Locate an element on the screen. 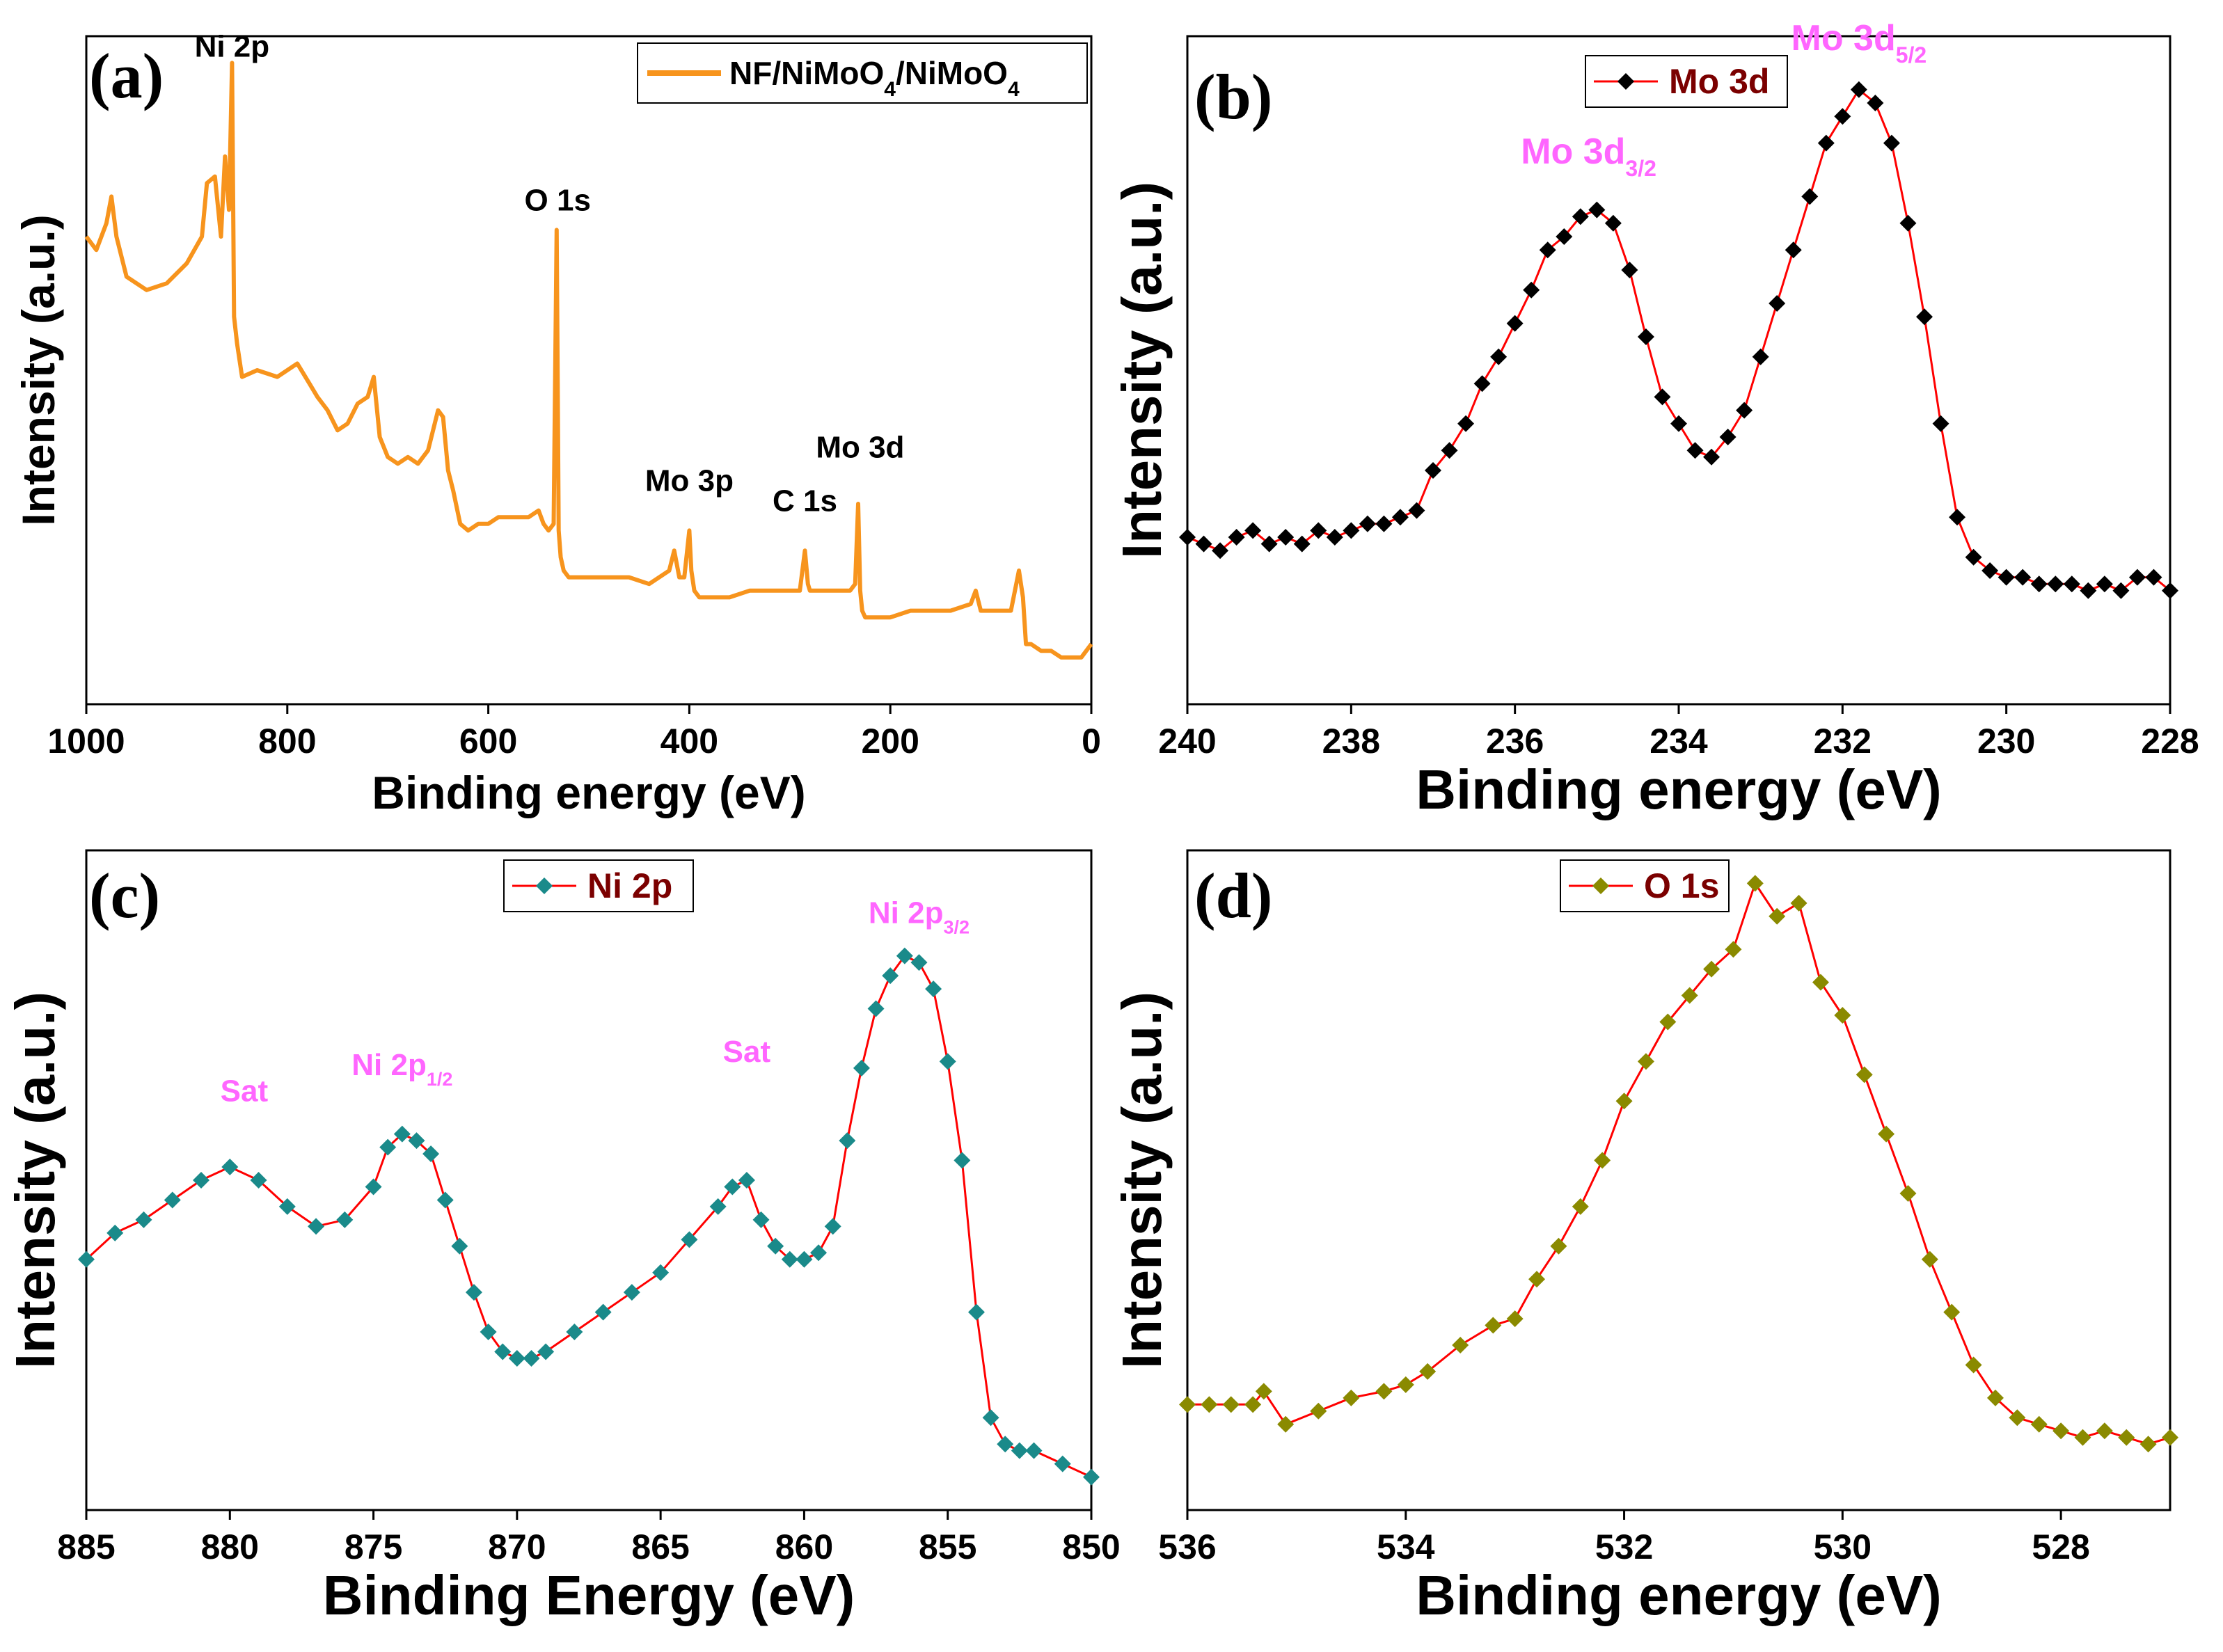  panel-letter: (c) is located at coordinates (124, 895).